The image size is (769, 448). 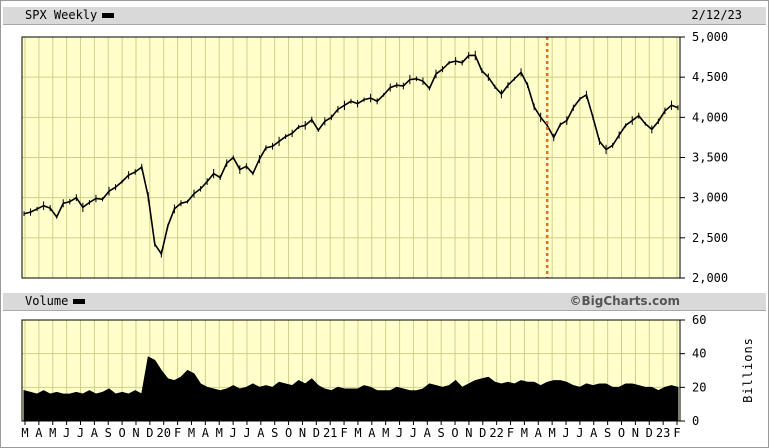 What do you see at coordinates (716, 15) in the screenshot?
I see `chart-date: 2/12/23` at bounding box center [716, 15].